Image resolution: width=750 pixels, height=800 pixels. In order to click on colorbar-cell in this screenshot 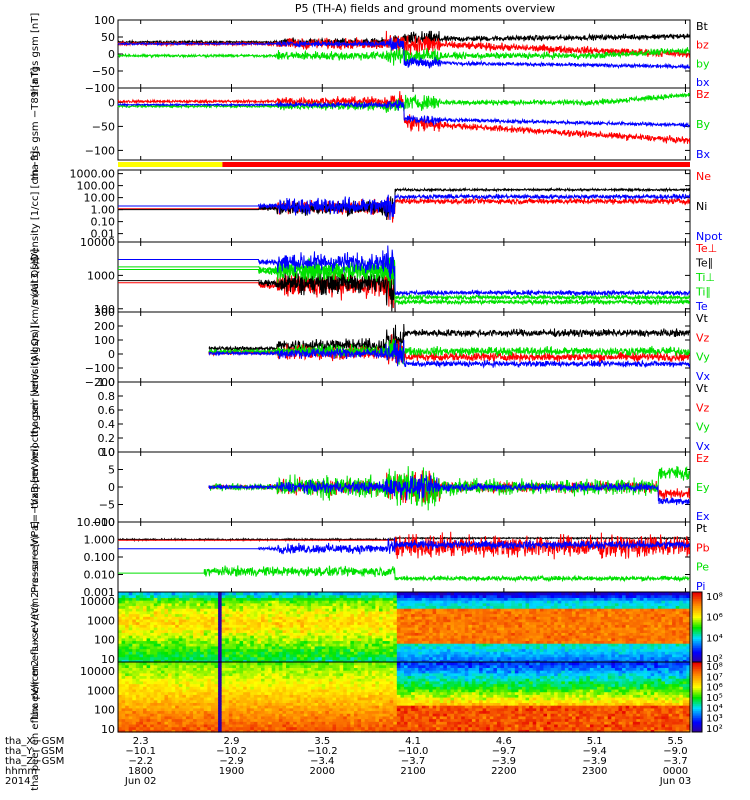, I will do `click(697, 605)`.